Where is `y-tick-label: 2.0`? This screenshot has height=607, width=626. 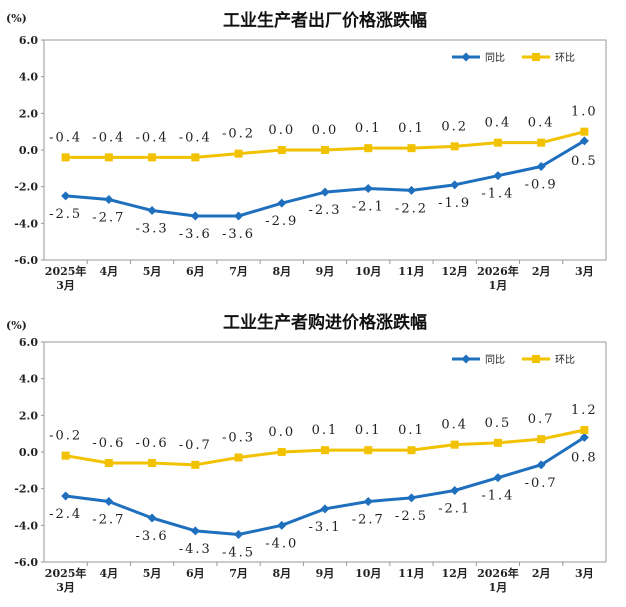
y-tick-label: 2.0 is located at coordinates (28, 415).